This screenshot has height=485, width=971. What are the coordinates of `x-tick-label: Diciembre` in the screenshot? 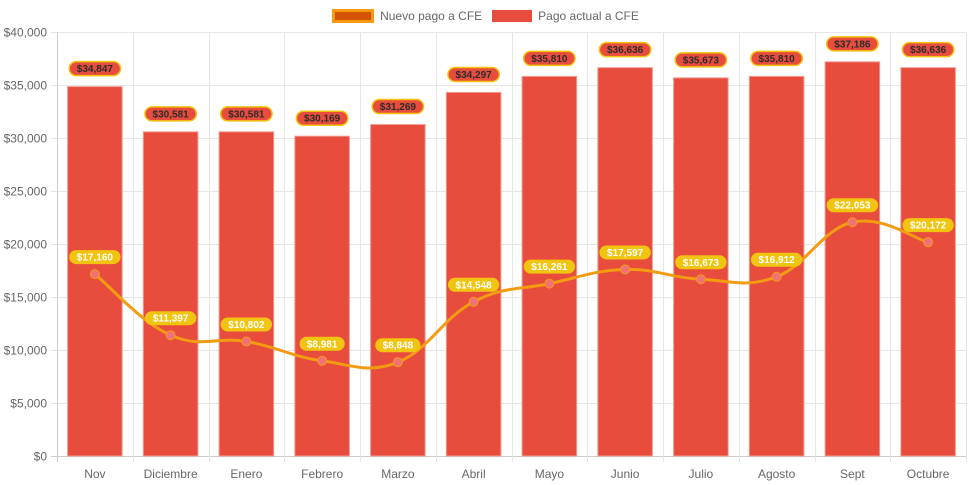 It's located at (171, 474).